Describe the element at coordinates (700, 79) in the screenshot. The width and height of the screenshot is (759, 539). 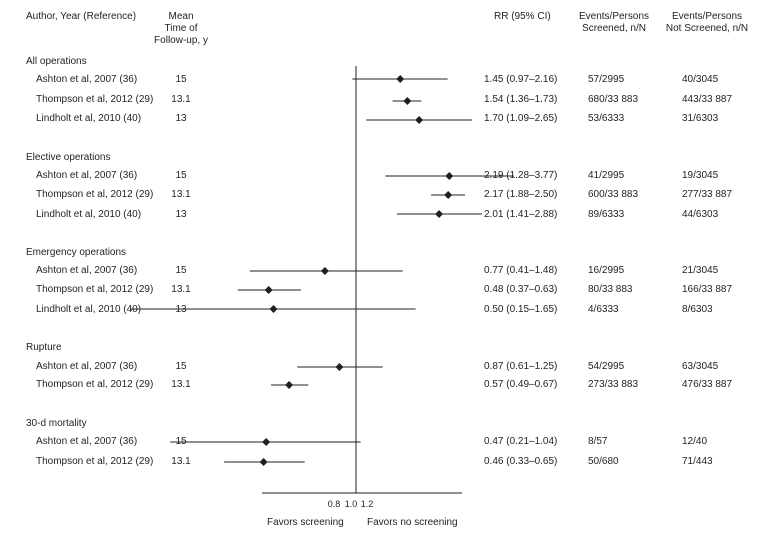
I see `not-screened-value: 40/3045` at that location.